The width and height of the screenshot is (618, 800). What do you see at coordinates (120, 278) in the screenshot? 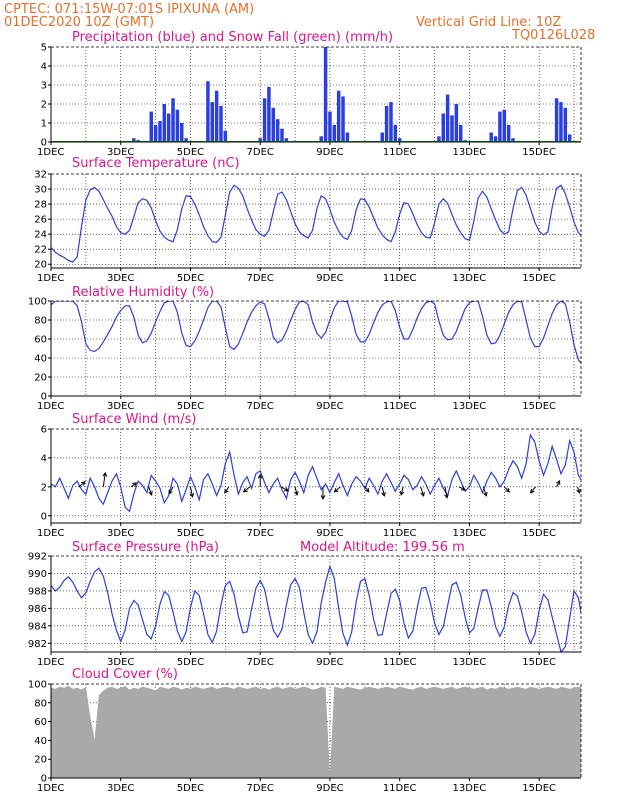
I see `temp-xtick-label: 3DEC` at bounding box center [120, 278].